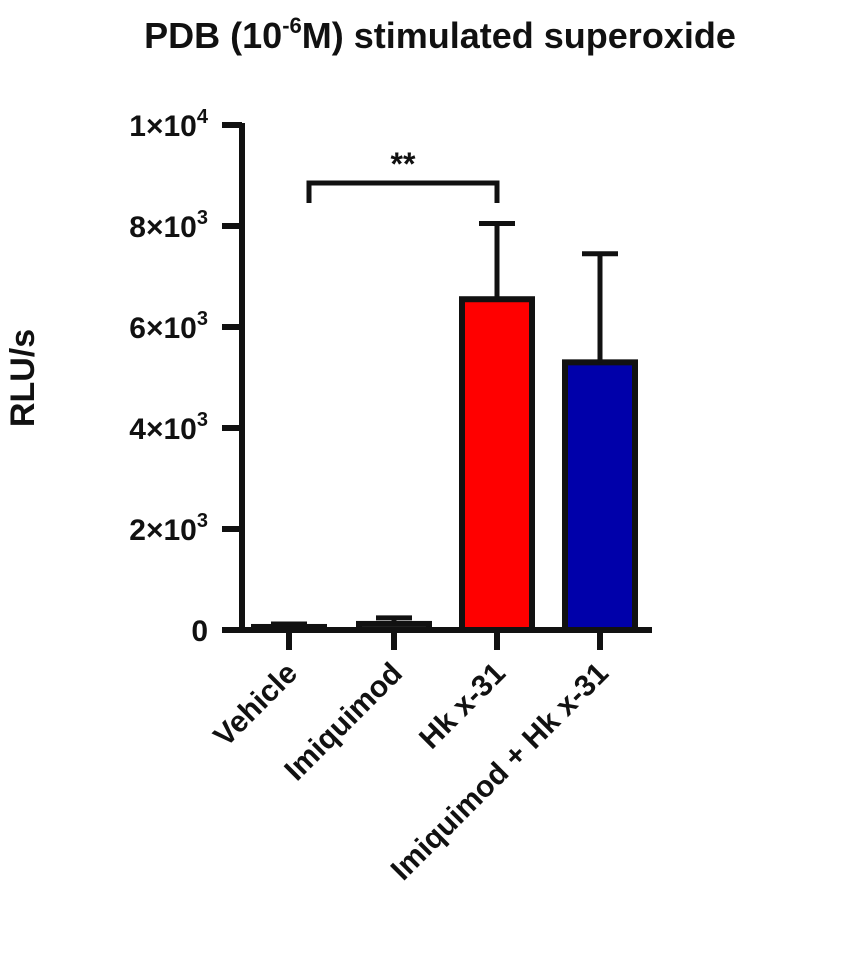 The height and width of the screenshot is (972, 846). I want to click on y-tick-exponent-2: 3, so click(202, 420).